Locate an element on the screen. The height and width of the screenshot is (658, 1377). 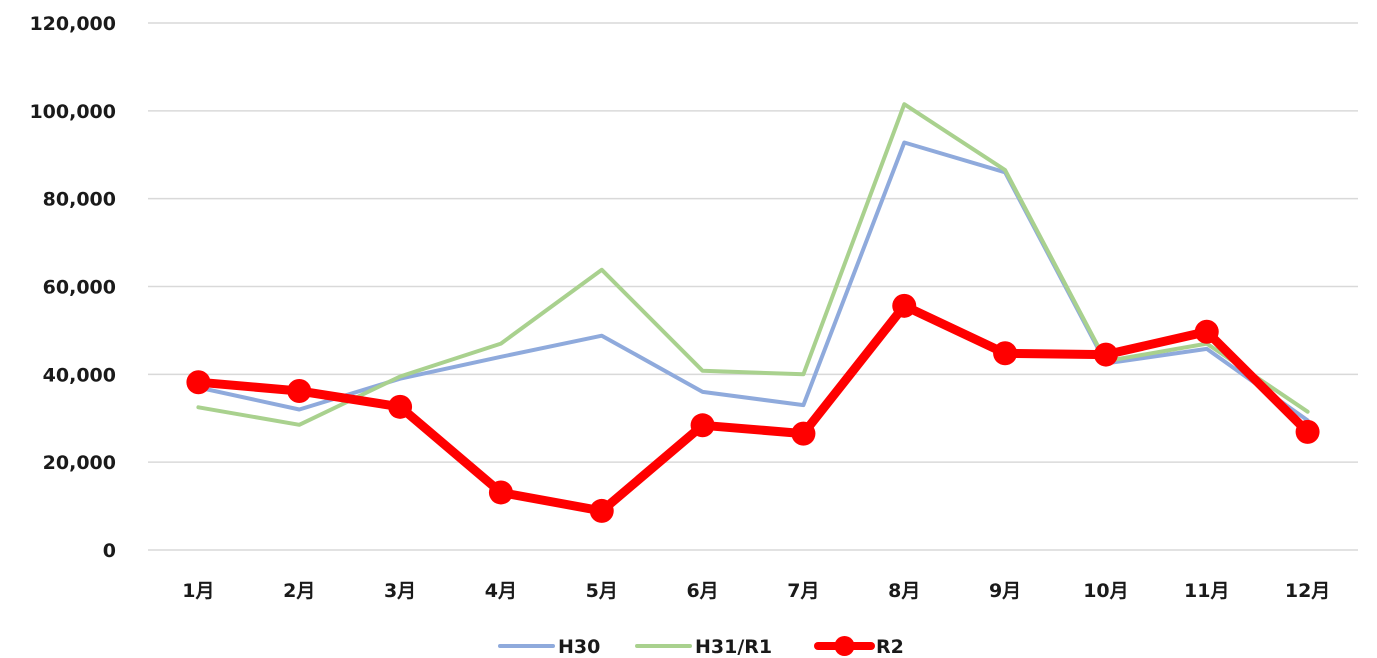
y-tick-label: 60,000 is located at coordinates (79, 288).